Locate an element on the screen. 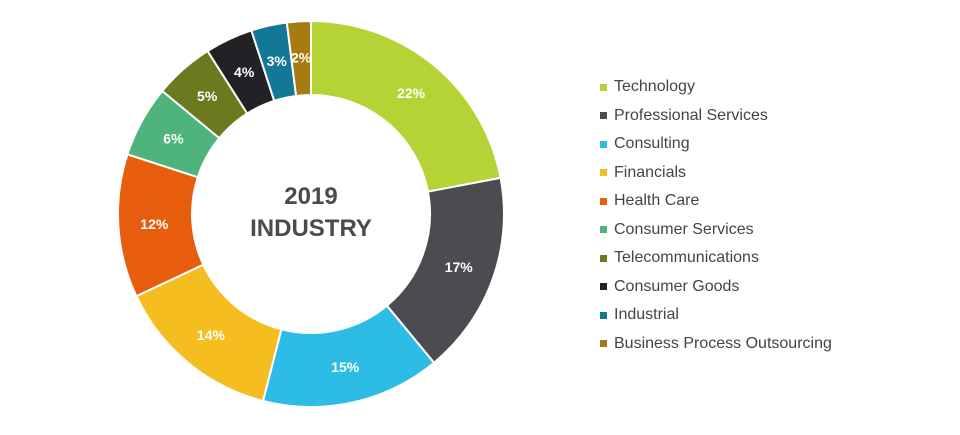 This screenshot has width=960, height=435. slice-value-label: 5% is located at coordinates (207, 96).